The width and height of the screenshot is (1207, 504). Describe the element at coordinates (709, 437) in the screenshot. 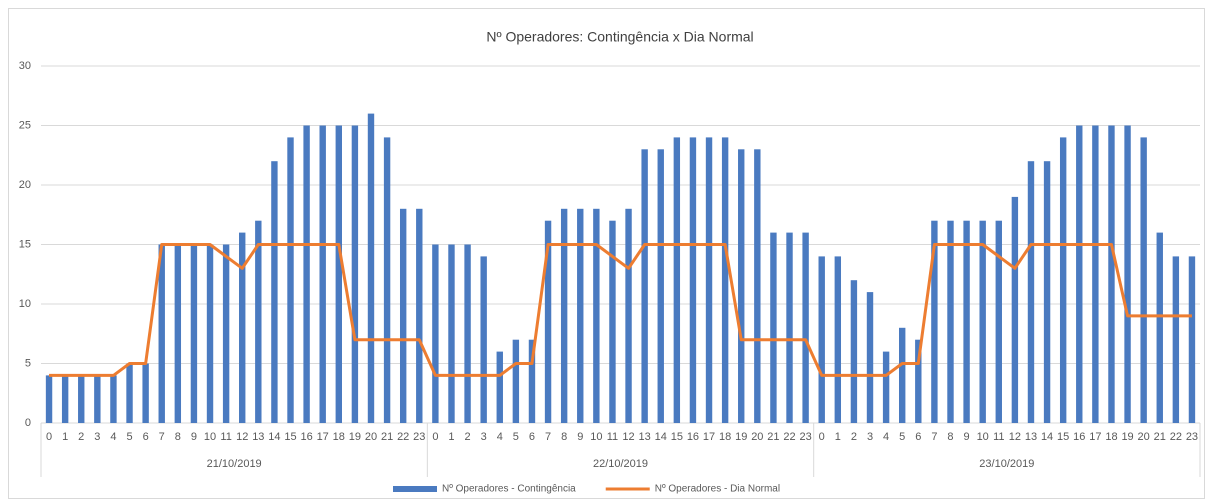

I see `x-tick-label: 17` at that location.